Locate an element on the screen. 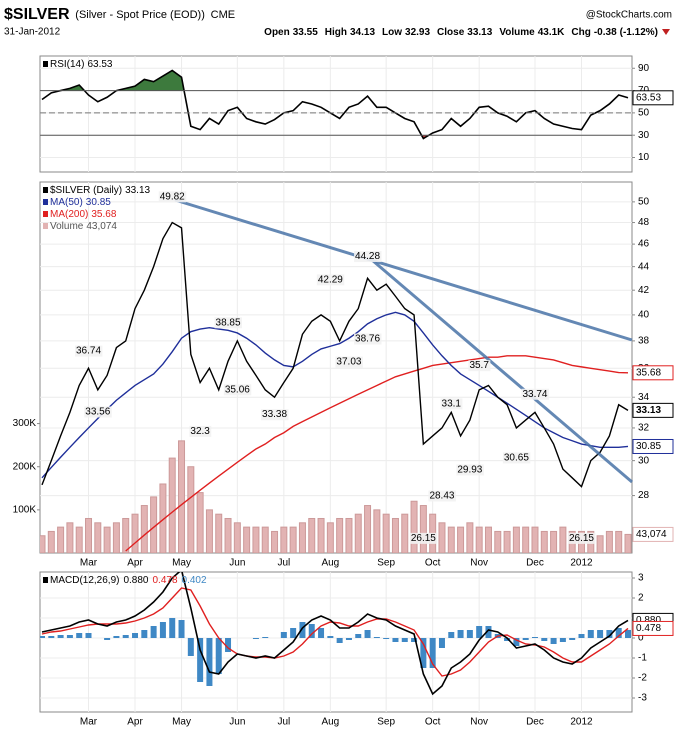 Image resolution: width=678 pixels, height=756 pixels. quote-label: Low is located at coordinates (392, 32).